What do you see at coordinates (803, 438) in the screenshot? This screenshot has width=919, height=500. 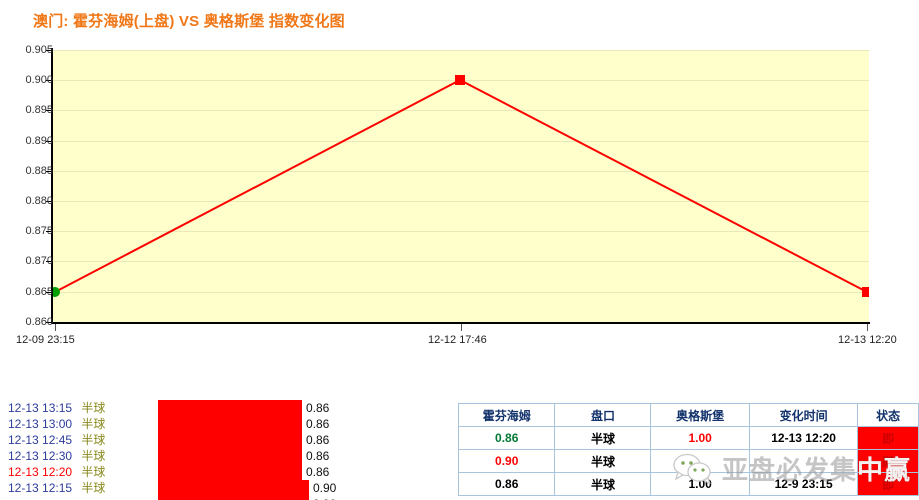 I see `cell-time: 12-13 12:20` at bounding box center [803, 438].